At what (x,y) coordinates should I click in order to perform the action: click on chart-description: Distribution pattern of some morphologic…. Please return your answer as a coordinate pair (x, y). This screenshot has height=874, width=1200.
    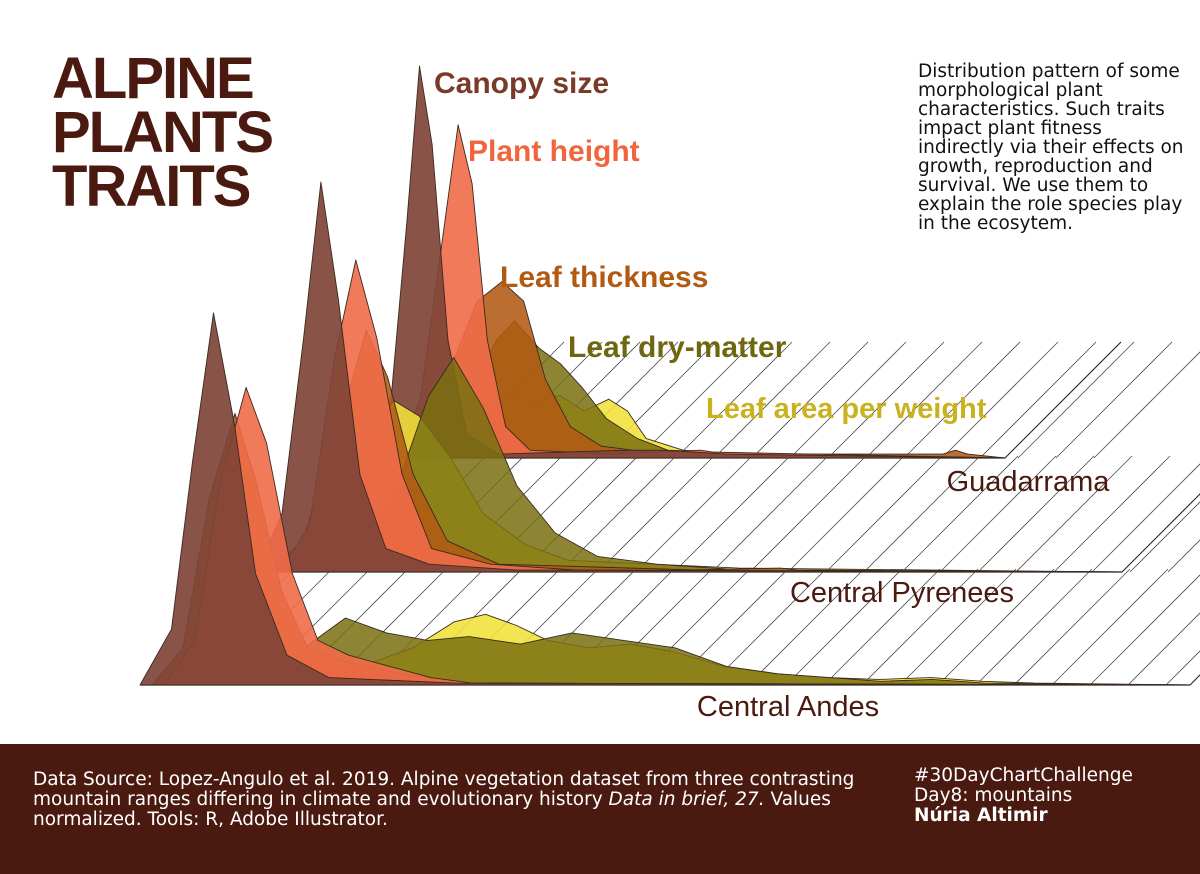
    Looking at the image, I should click on (1051, 147).